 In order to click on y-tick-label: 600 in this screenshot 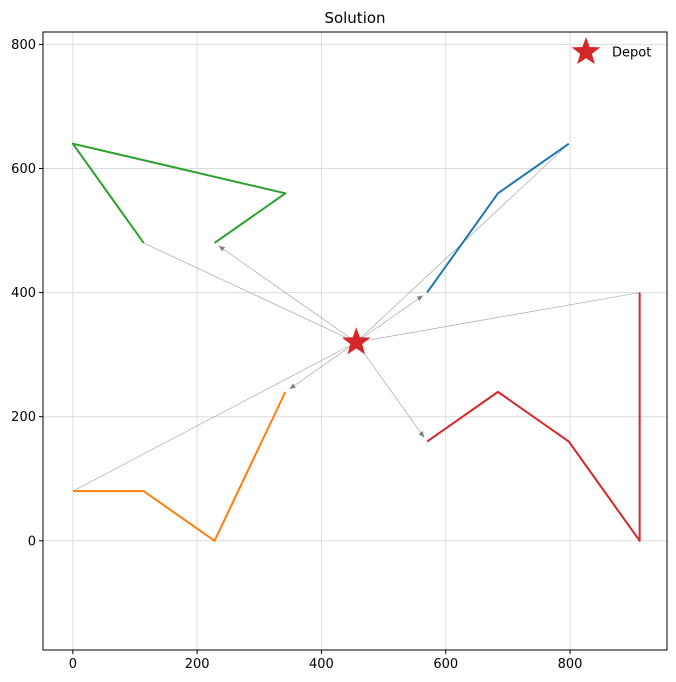, I will do `click(23, 169)`.